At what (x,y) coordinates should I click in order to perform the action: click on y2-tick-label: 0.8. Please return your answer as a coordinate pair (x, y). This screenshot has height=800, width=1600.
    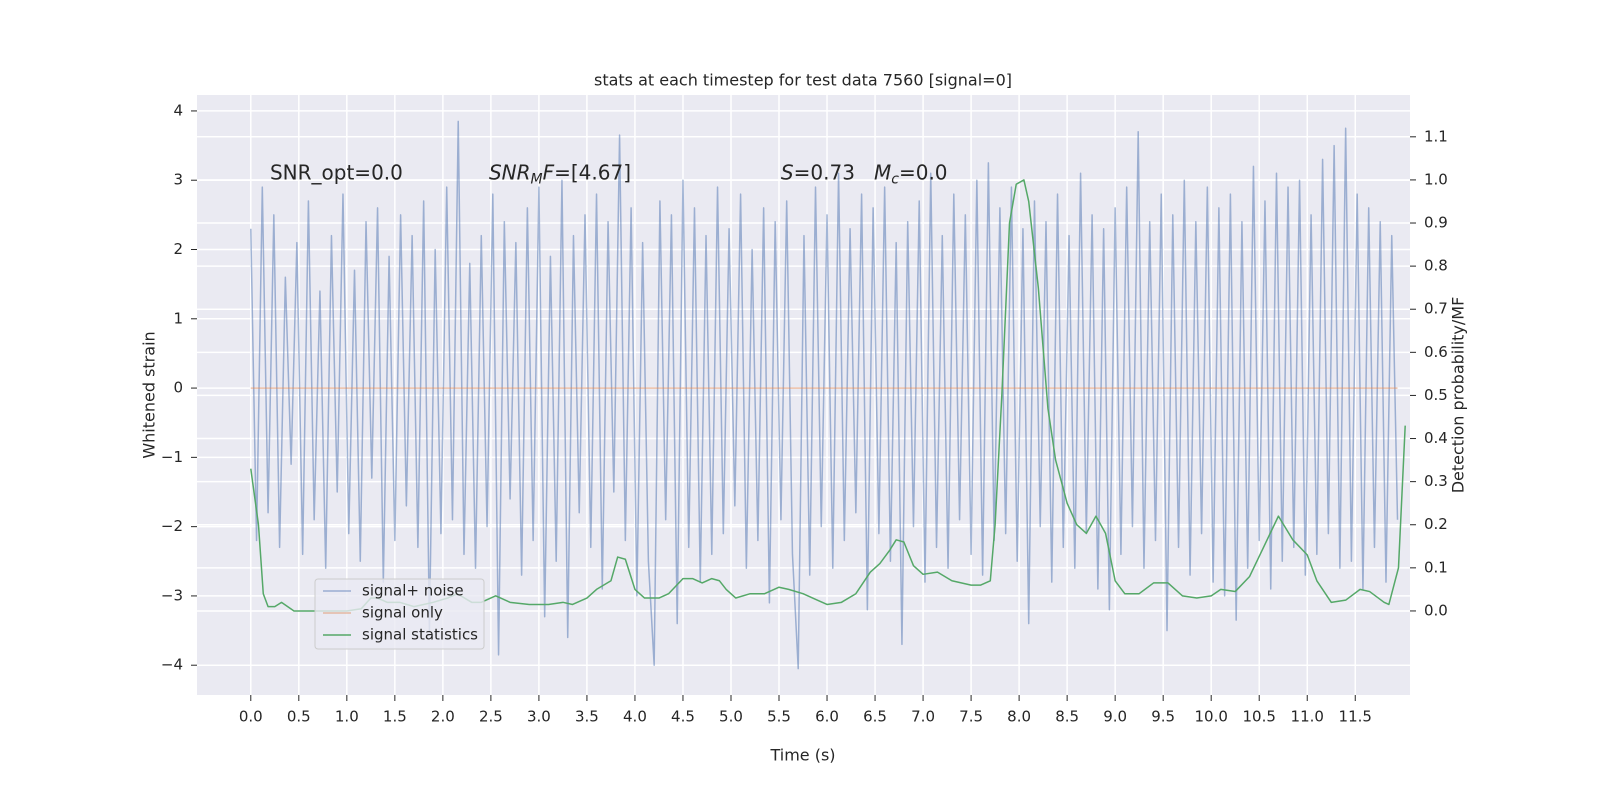
    Looking at the image, I should click on (1436, 266).